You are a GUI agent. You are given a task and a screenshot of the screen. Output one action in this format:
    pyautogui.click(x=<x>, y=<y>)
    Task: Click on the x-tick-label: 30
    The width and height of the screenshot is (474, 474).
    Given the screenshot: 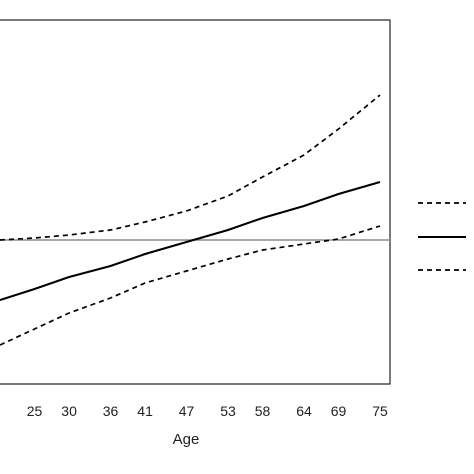 What is the action you would take?
    pyautogui.click(x=69, y=411)
    